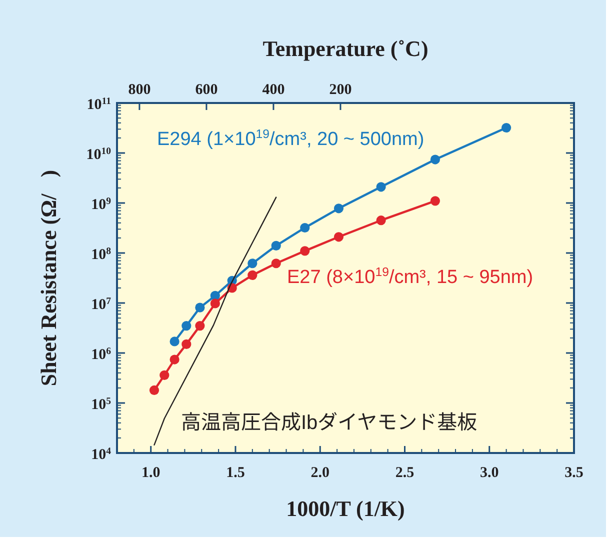 The width and height of the screenshot is (616, 547). I want to click on x2-tick-label: 600, so click(206, 90).